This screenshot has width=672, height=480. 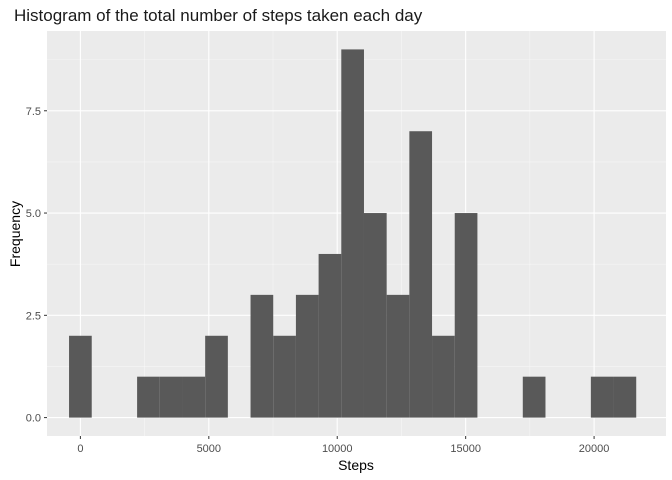 What do you see at coordinates (33, 419) in the screenshot?
I see `y-tick-label: 0.0` at bounding box center [33, 419].